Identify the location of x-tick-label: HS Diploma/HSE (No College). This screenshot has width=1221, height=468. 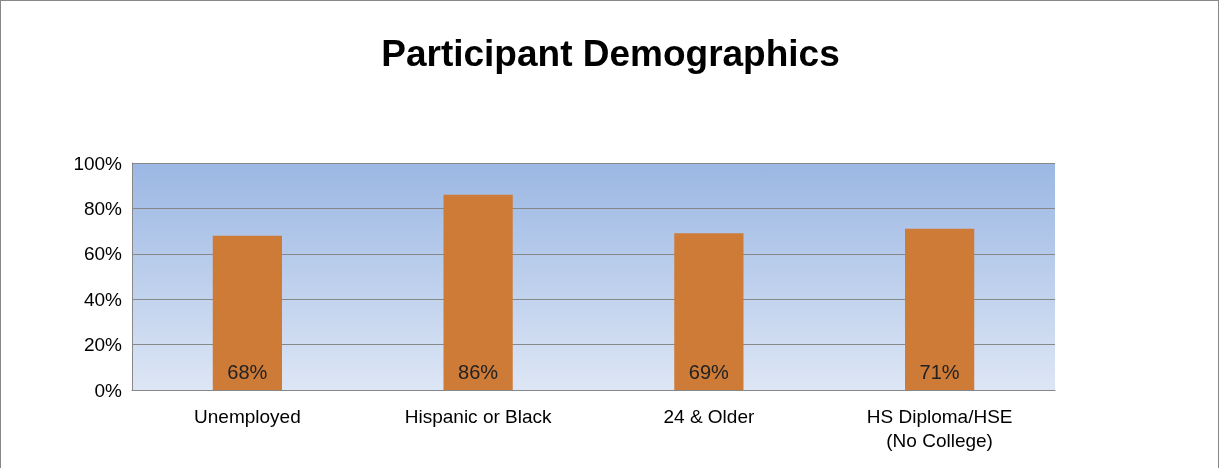
(939, 428).